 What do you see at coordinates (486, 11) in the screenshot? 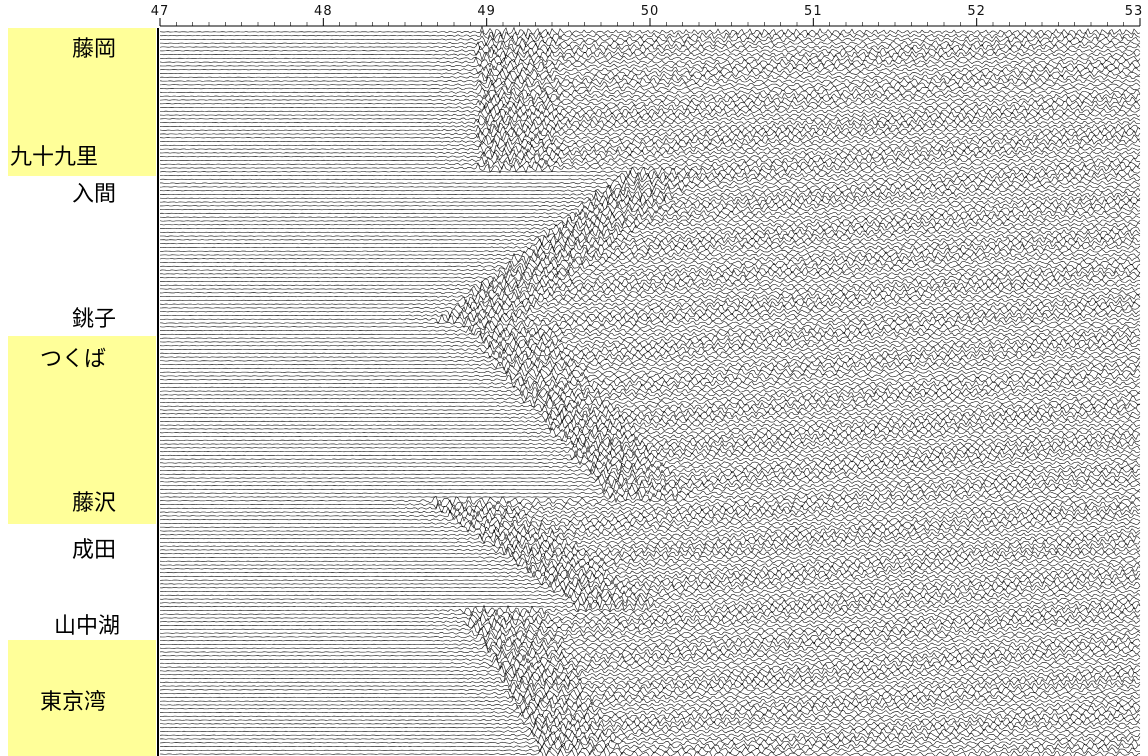
I see `x-tick-label: 49` at bounding box center [486, 11].